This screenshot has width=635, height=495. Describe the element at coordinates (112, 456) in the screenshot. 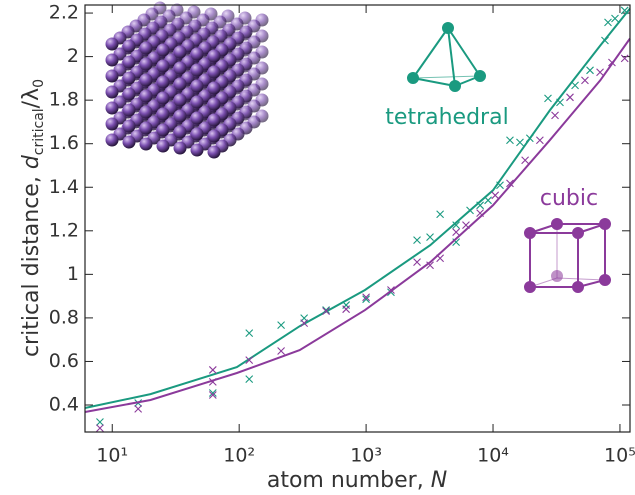

I see `x-tick-label: 10¹` at that location.